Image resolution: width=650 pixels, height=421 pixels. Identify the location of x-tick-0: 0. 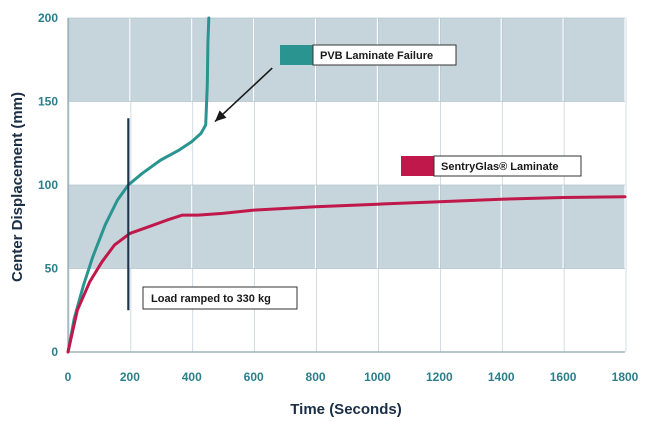
(68, 377).